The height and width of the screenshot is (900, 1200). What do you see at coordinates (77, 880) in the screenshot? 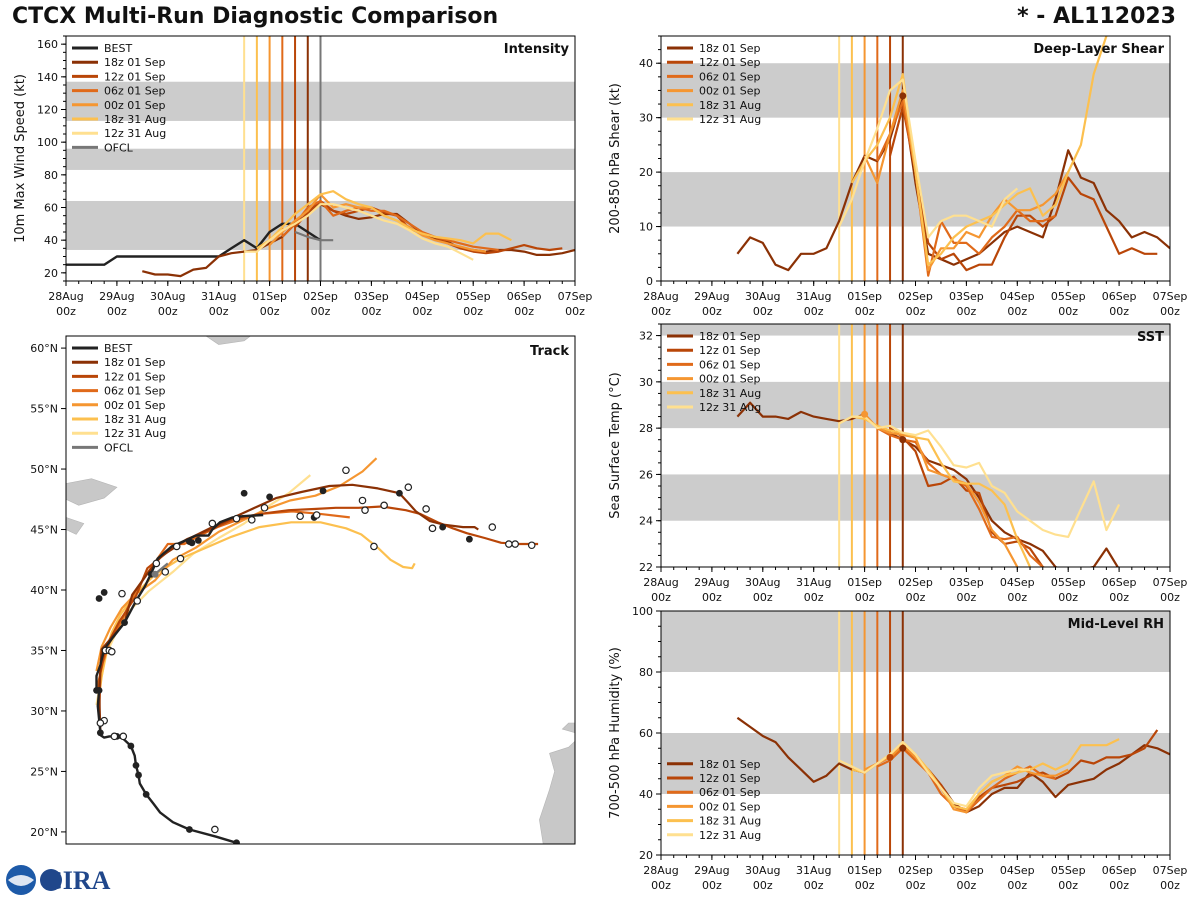
I see `cira-logo-text: CIRA` at bounding box center [77, 880].